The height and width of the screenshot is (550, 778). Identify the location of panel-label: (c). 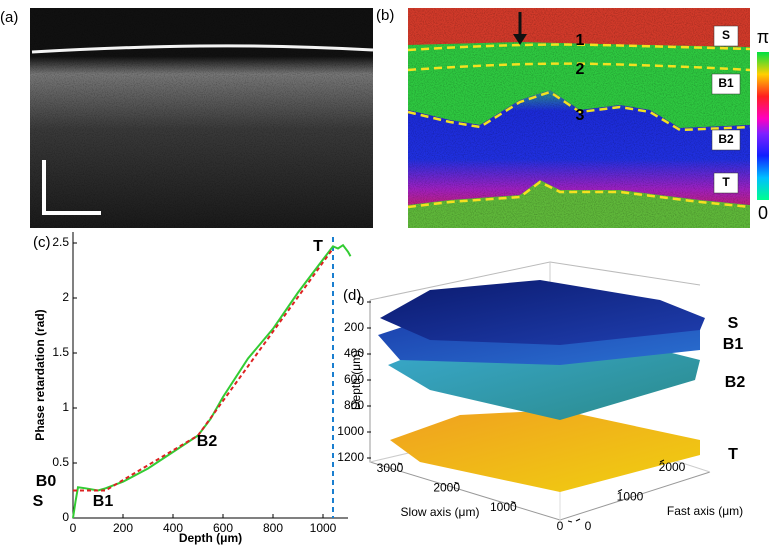
(42, 242).